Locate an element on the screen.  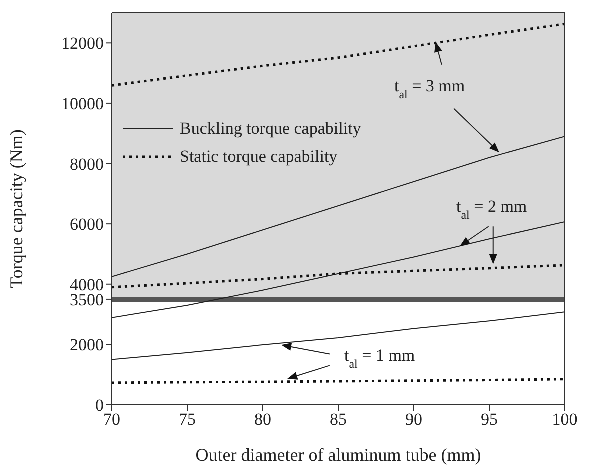
annotation: t$_{al}$ = 1 mm is located at coordinates (380, 358).